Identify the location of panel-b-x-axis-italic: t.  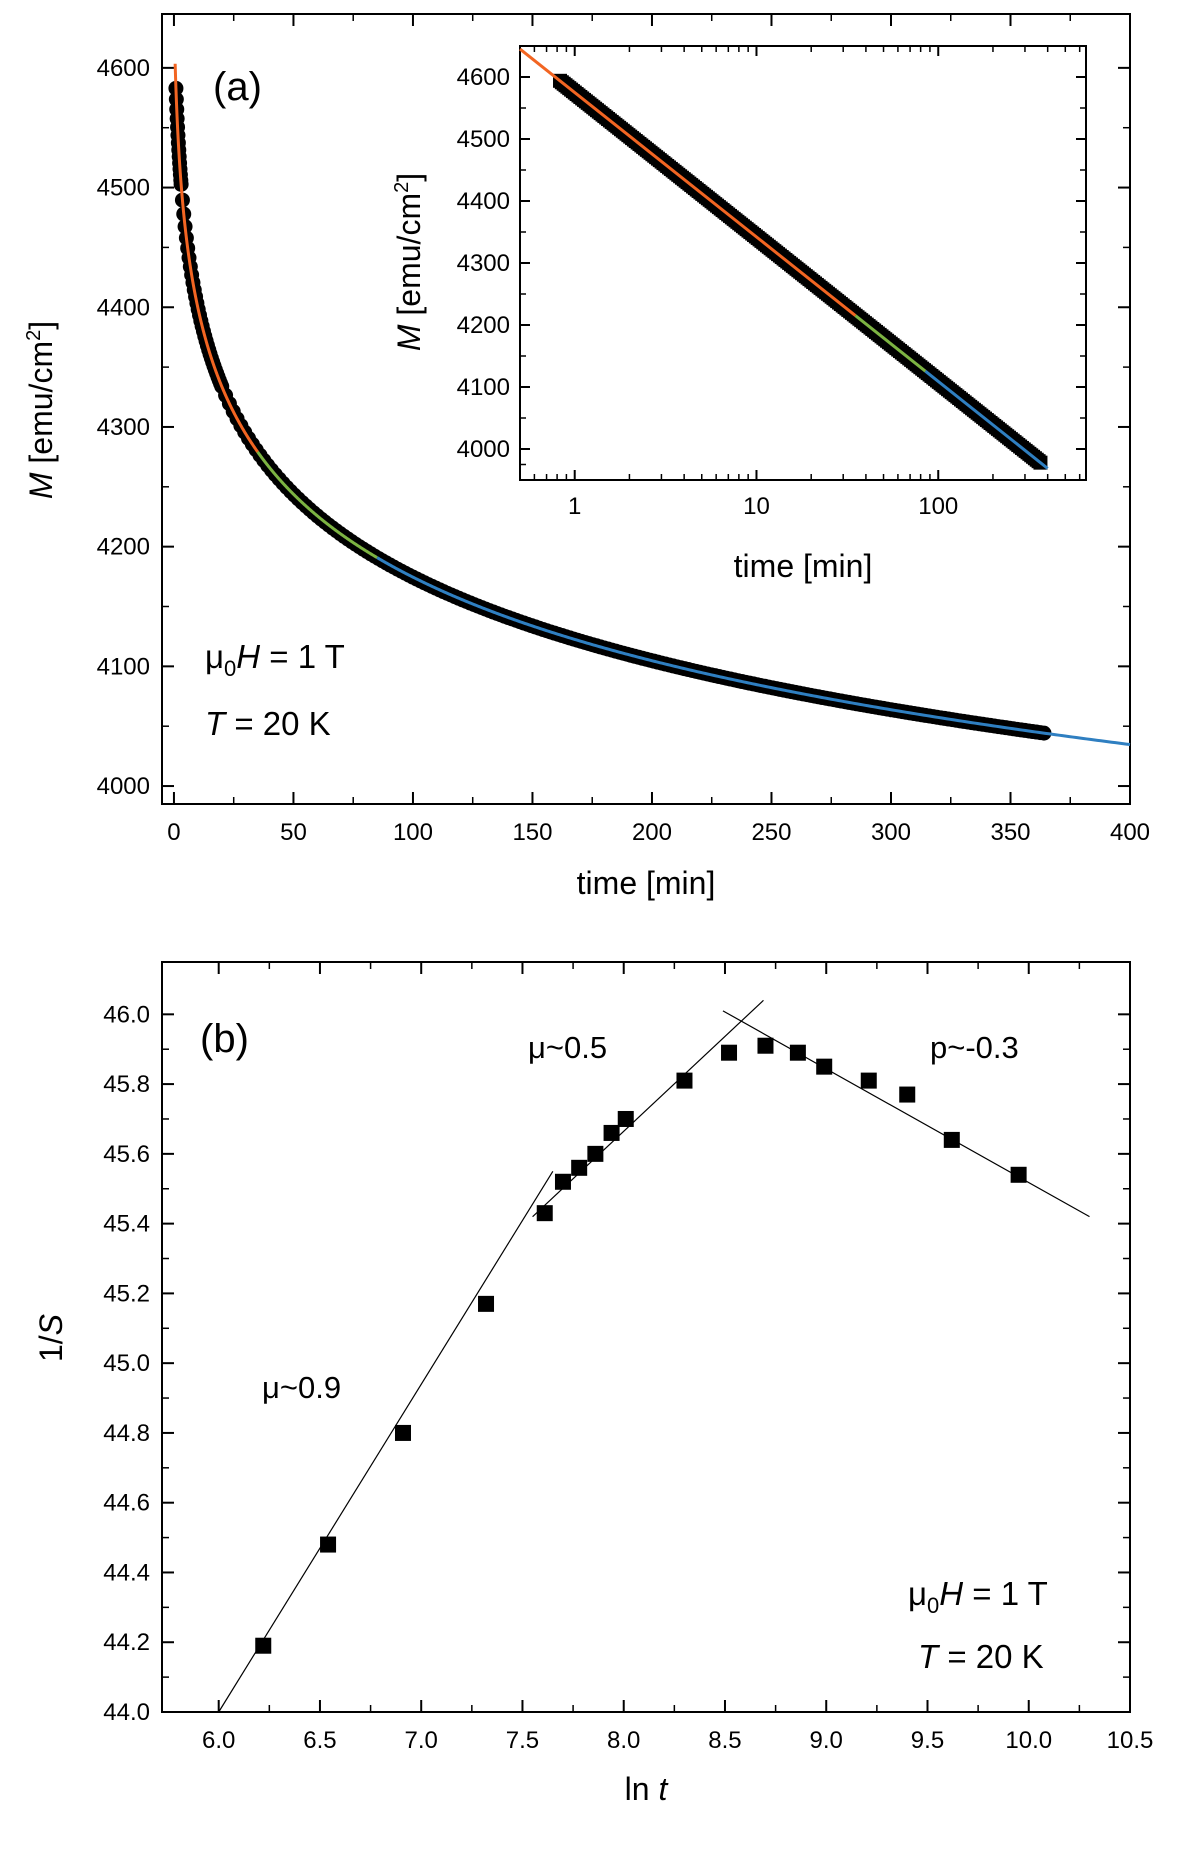
(663, 1789).